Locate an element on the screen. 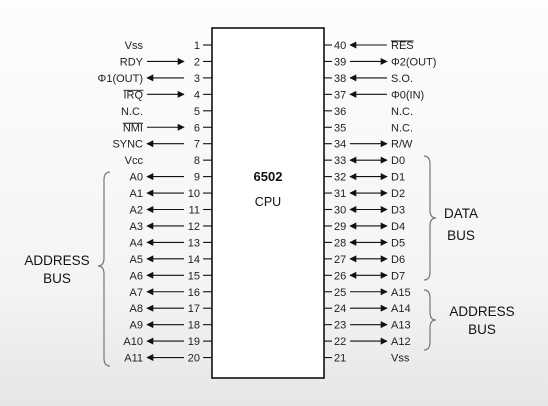 This screenshot has height=406, width=548. pin-label-22: A12 is located at coordinates (401, 342).